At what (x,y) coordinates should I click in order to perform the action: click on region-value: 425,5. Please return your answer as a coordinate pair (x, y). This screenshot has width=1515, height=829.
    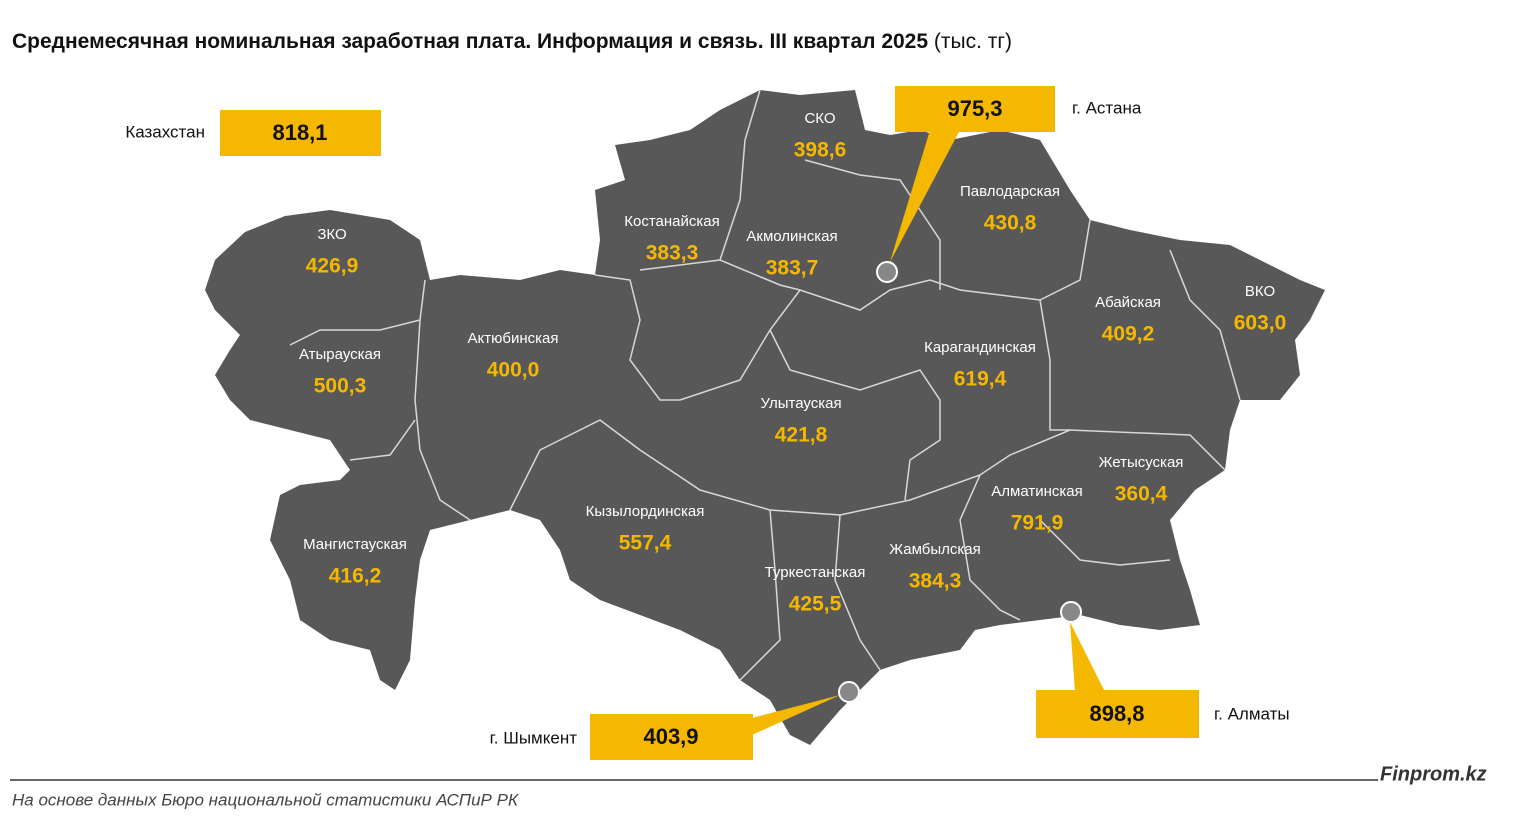
    Looking at the image, I should click on (815, 604).